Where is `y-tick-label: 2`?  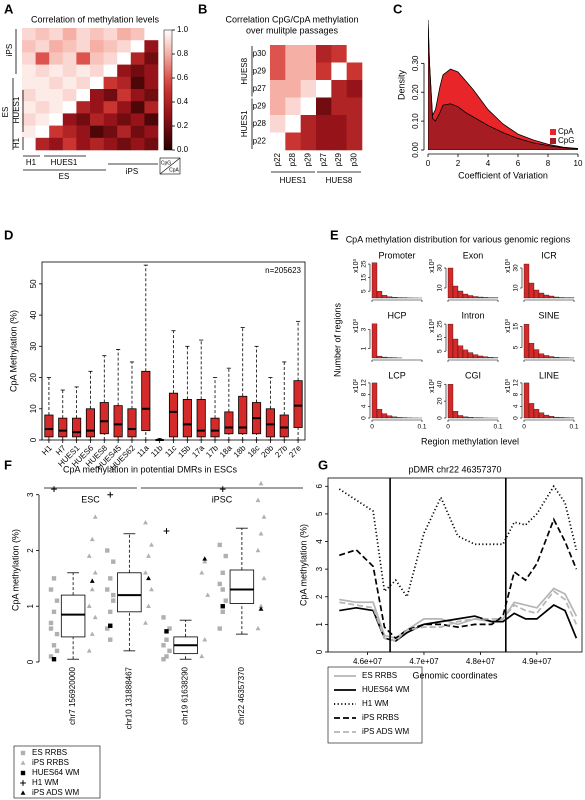
y-tick-label: 2 is located at coordinates (319, 596).